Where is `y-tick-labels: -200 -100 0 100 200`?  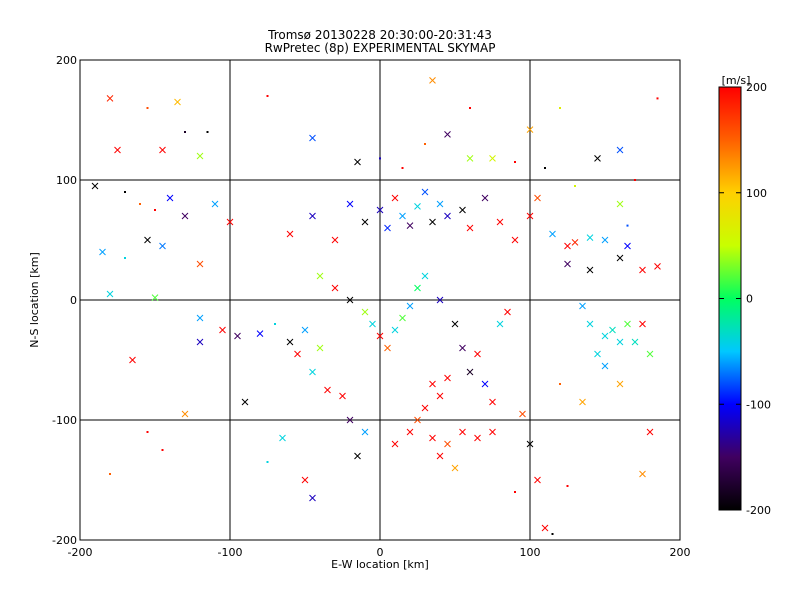 y-tick-labels: -200 -100 0 100 200 is located at coordinates (64, 300).